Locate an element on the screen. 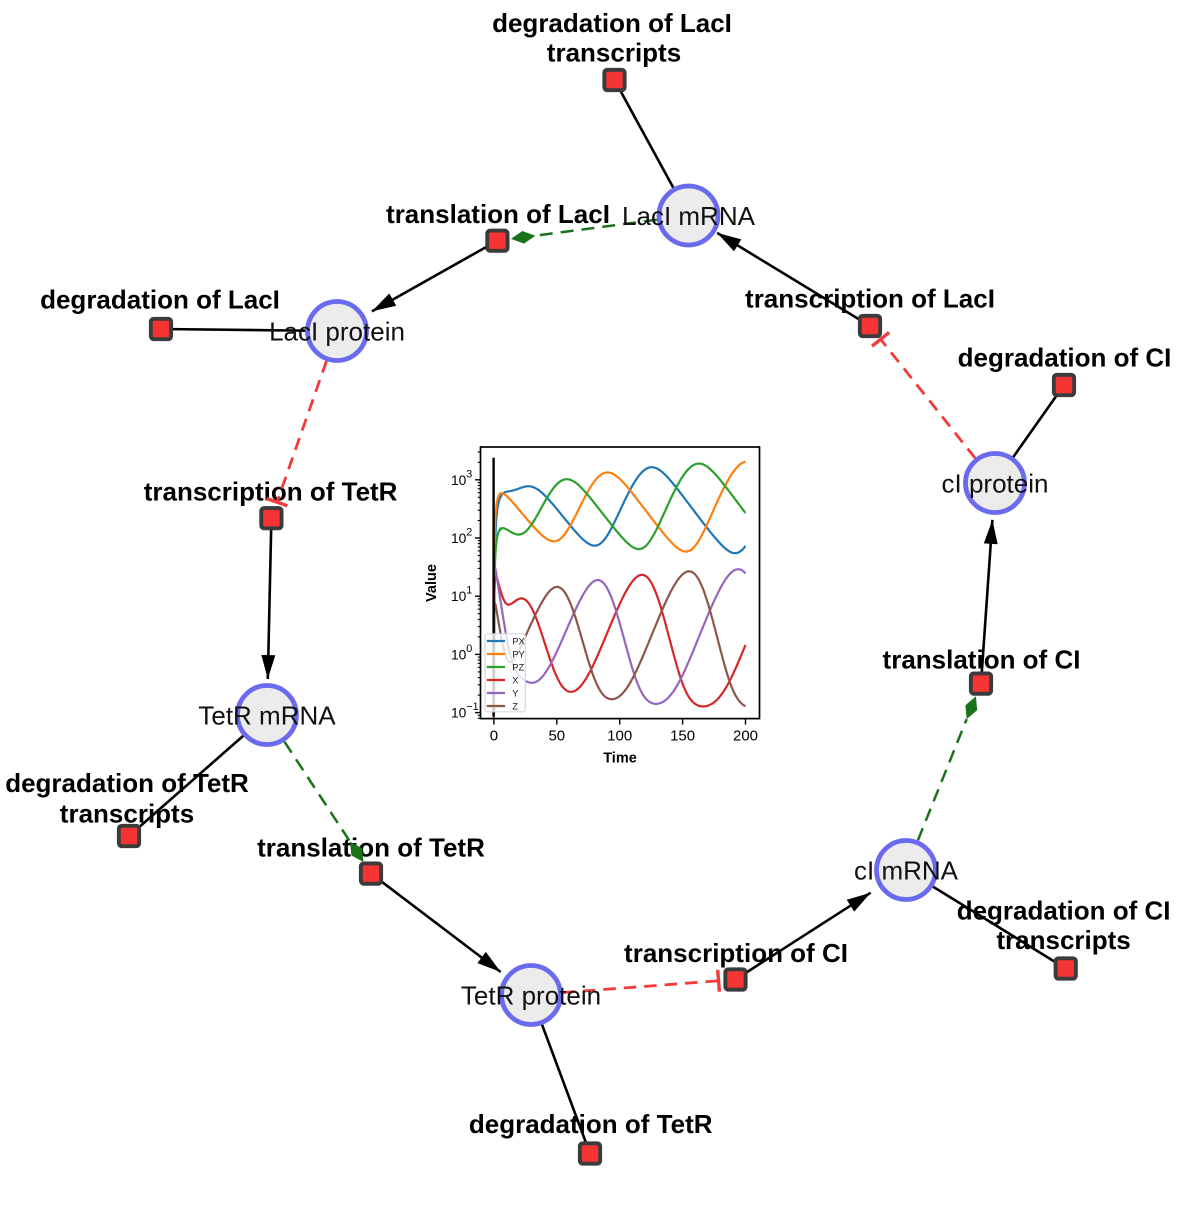 This screenshot has height=1205, width=1189. svg-text: X is located at coordinates (515, 680).